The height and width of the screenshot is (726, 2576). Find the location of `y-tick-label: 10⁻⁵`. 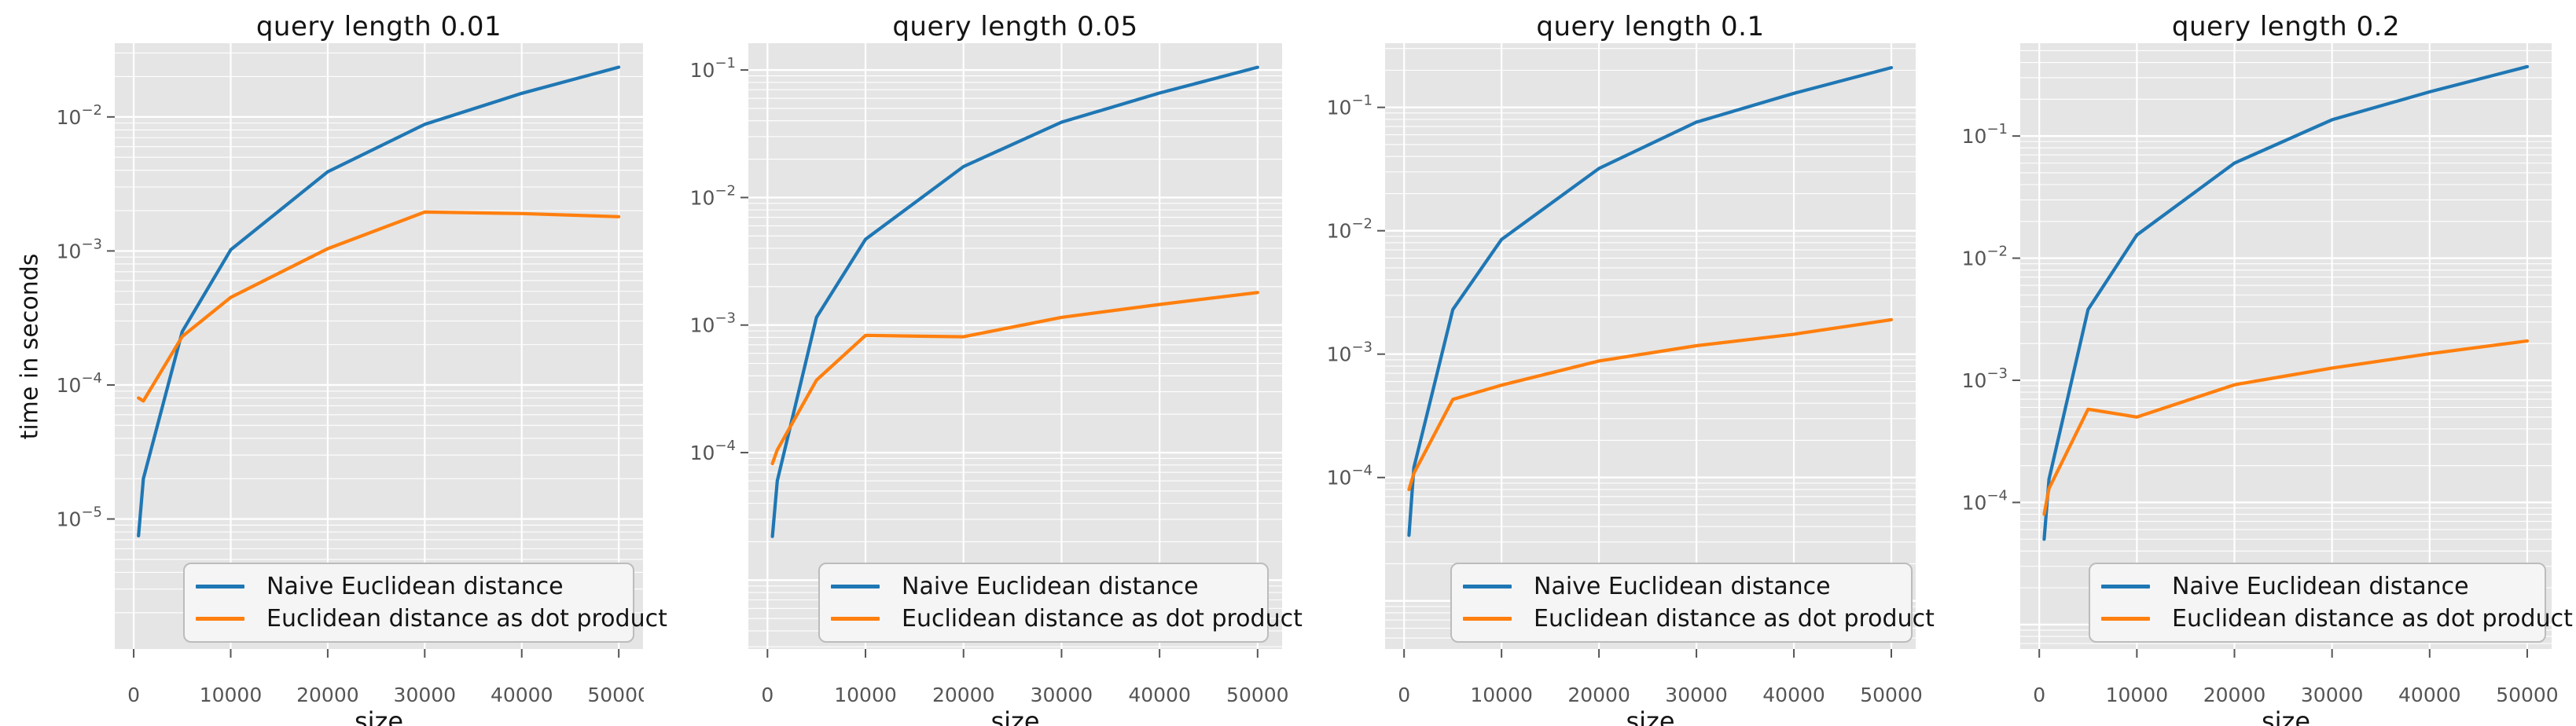

y-tick-label: 10⁻⁵ is located at coordinates (79, 517).